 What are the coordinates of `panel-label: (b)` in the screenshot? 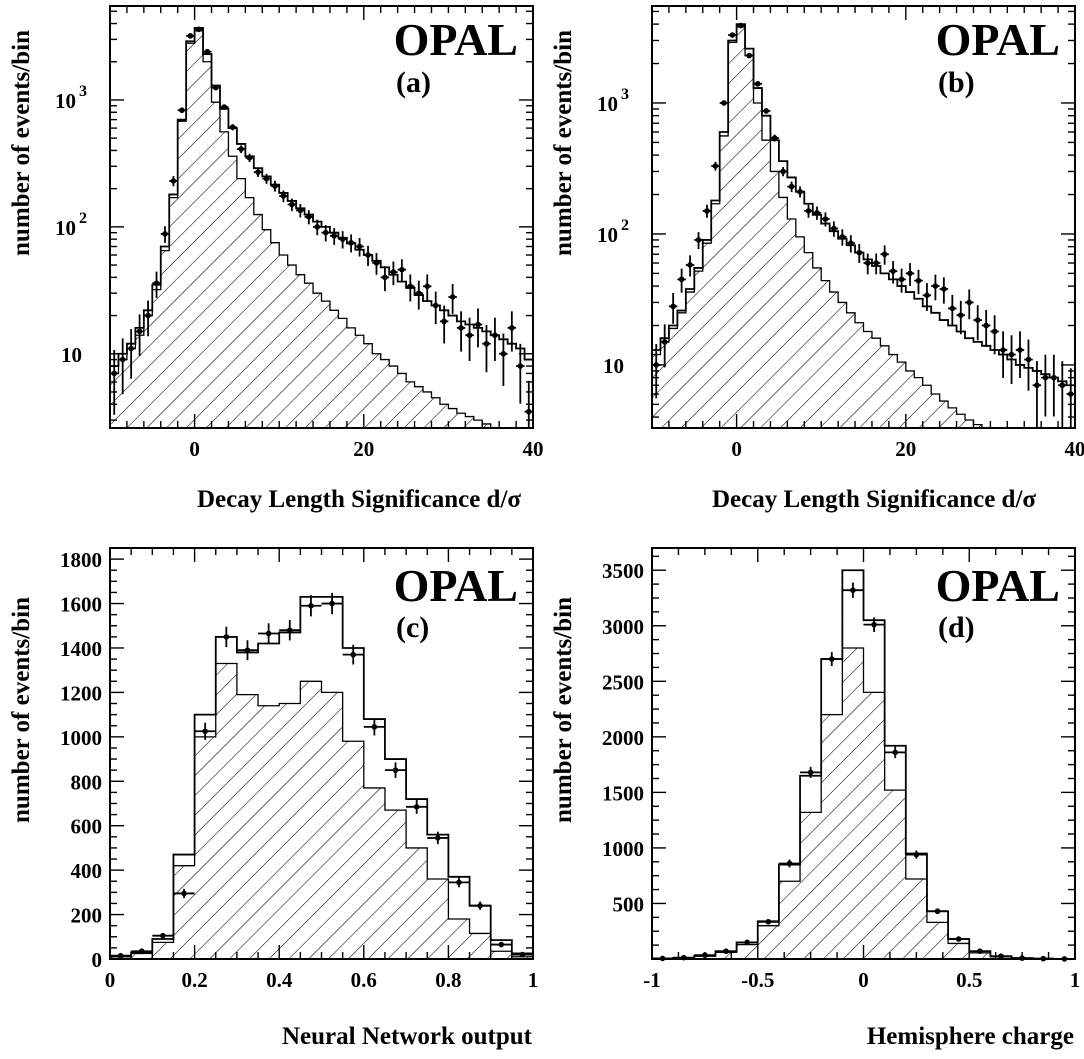 It's located at (956, 82).